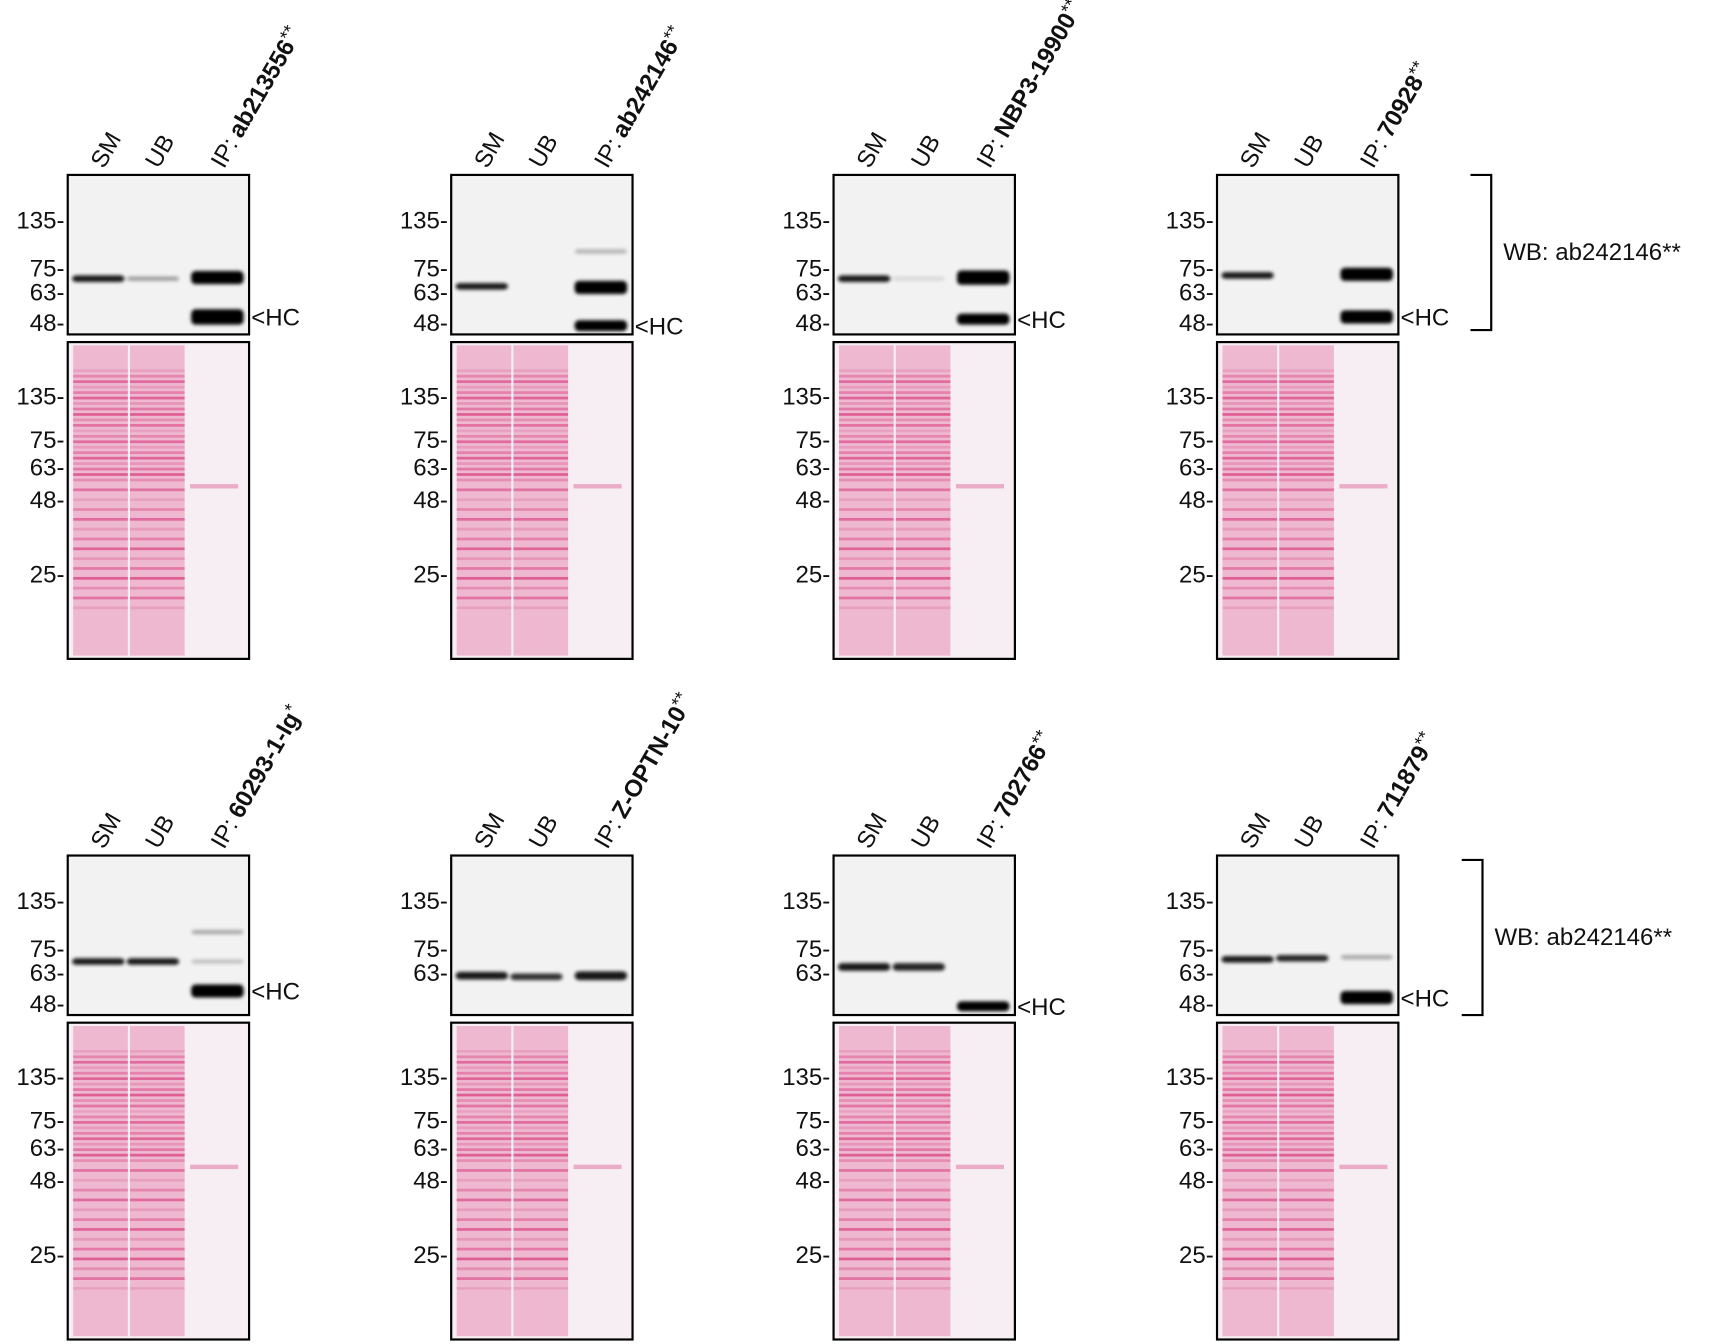  What do you see at coordinates (1400, 106) in the screenshot?
I see `ip-antibody: 70928` at bounding box center [1400, 106].